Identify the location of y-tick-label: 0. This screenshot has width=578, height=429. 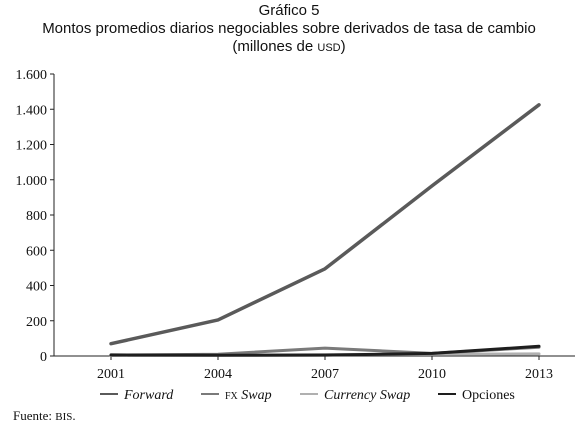
(43, 357).